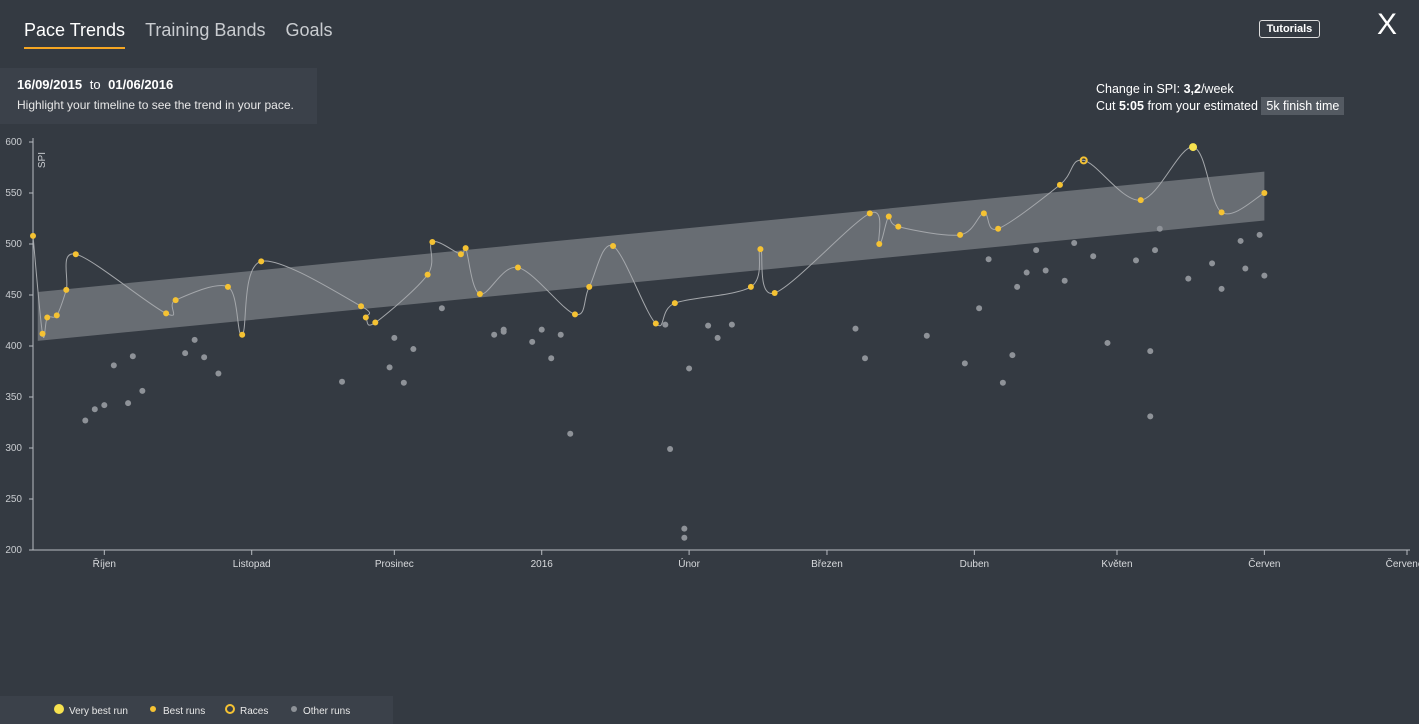 The image size is (1419, 724). Describe the element at coordinates (184, 711) in the screenshot. I see `legend-best-runs: Best runs` at that location.